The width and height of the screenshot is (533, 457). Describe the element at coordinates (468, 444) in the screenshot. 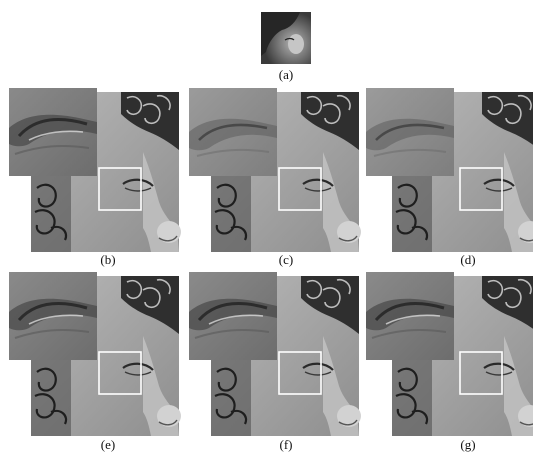

I see `caption-g: (g)` at that location.